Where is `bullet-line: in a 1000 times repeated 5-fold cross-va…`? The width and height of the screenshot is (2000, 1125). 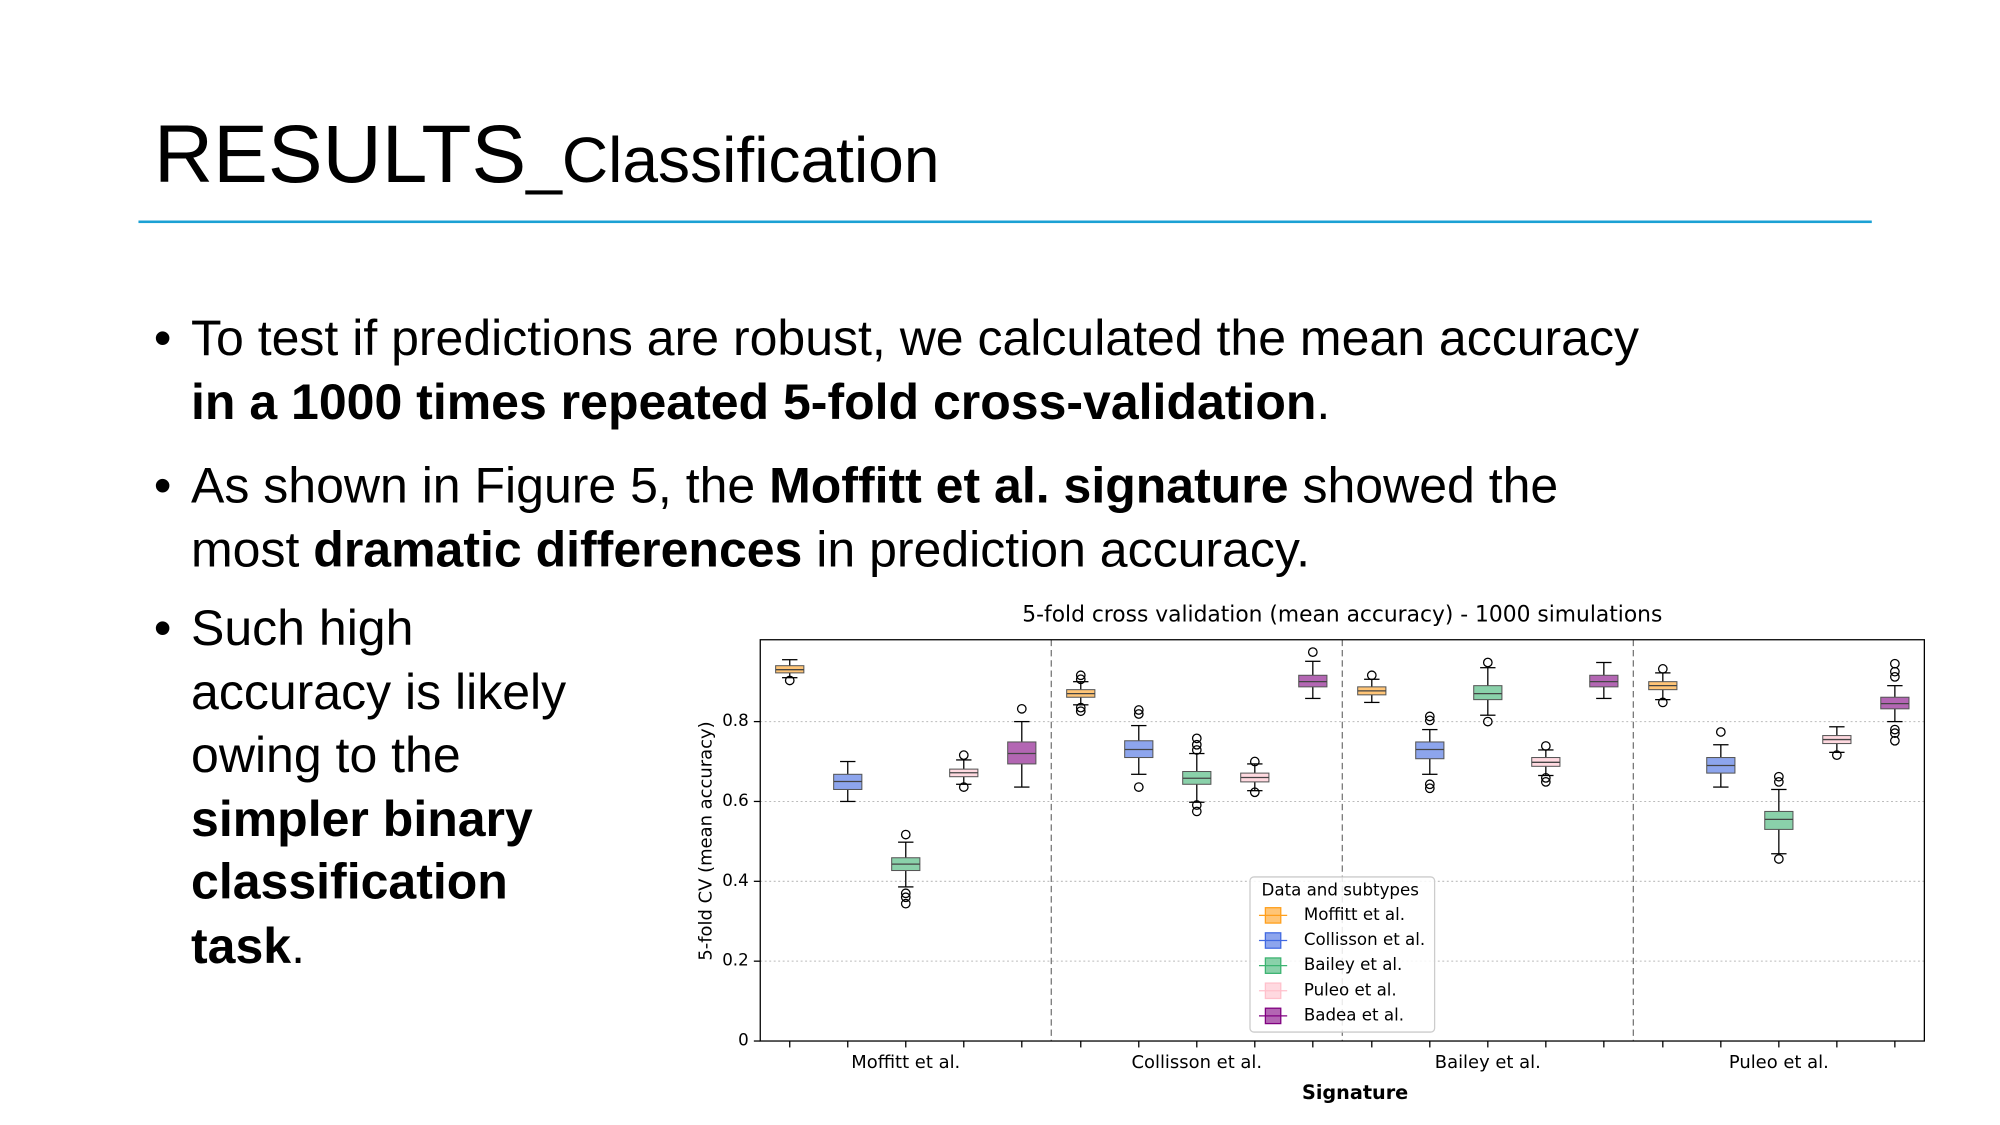 bullet-line: in a 1000 times repeated 5-fold cross-va… is located at coordinates (896, 402).